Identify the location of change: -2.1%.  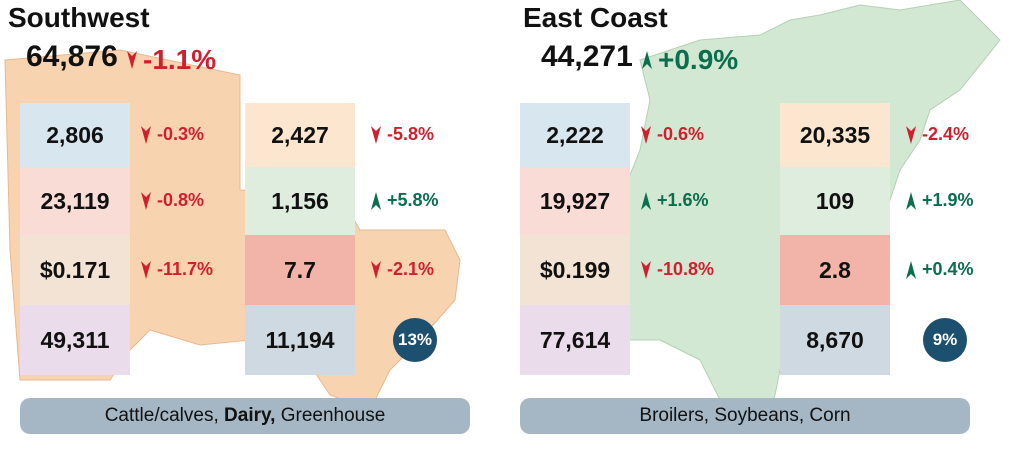
(402, 269).